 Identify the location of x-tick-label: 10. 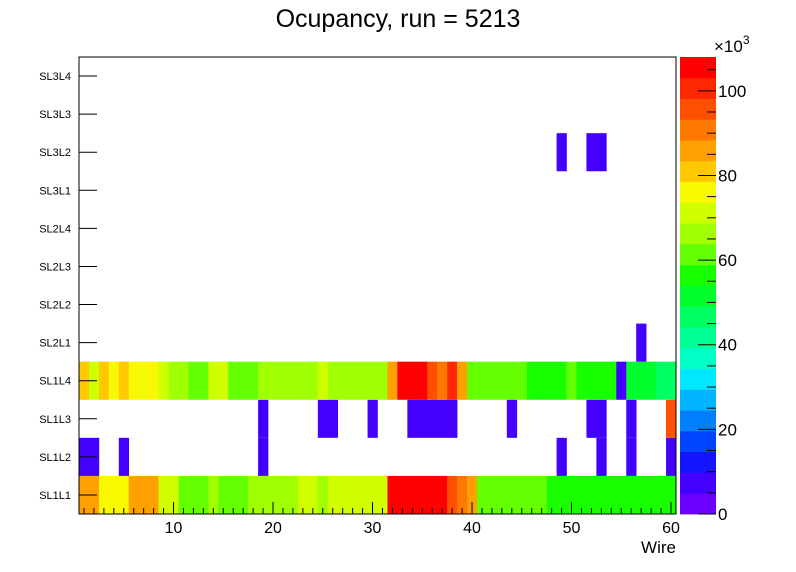
(174, 528).